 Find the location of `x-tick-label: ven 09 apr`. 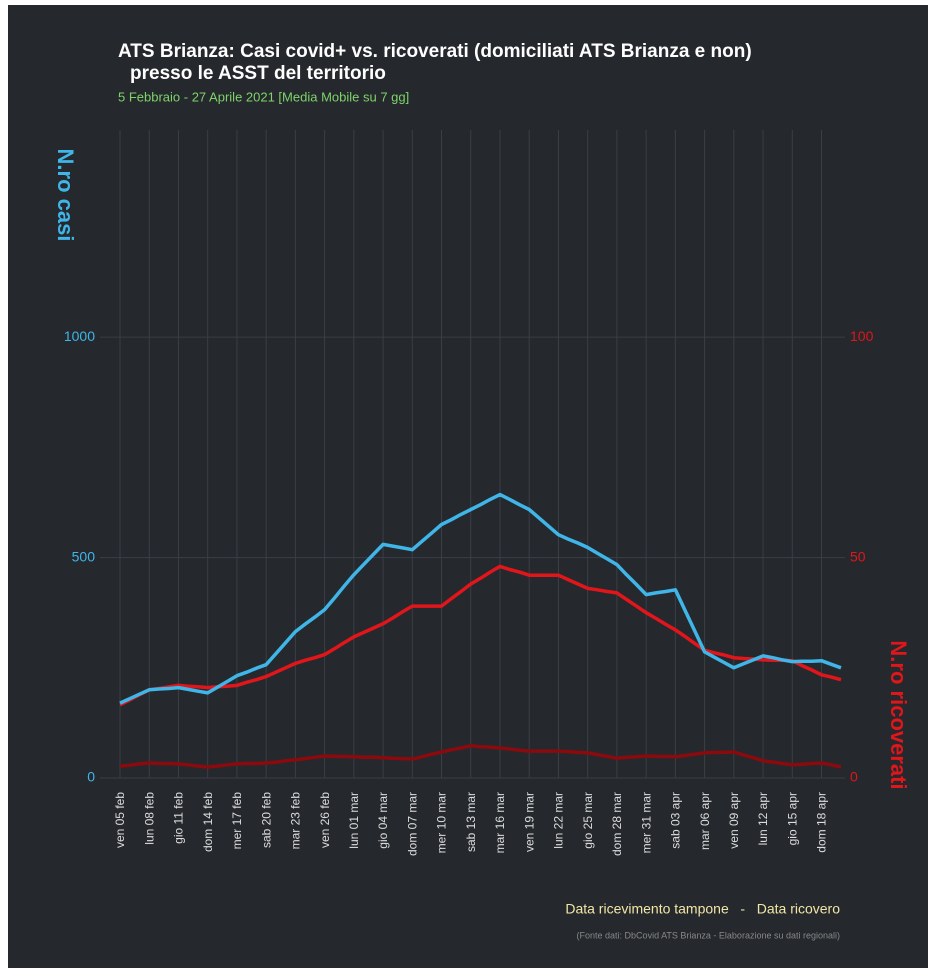

x-tick-label: ven 09 apr is located at coordinates (734, 820).